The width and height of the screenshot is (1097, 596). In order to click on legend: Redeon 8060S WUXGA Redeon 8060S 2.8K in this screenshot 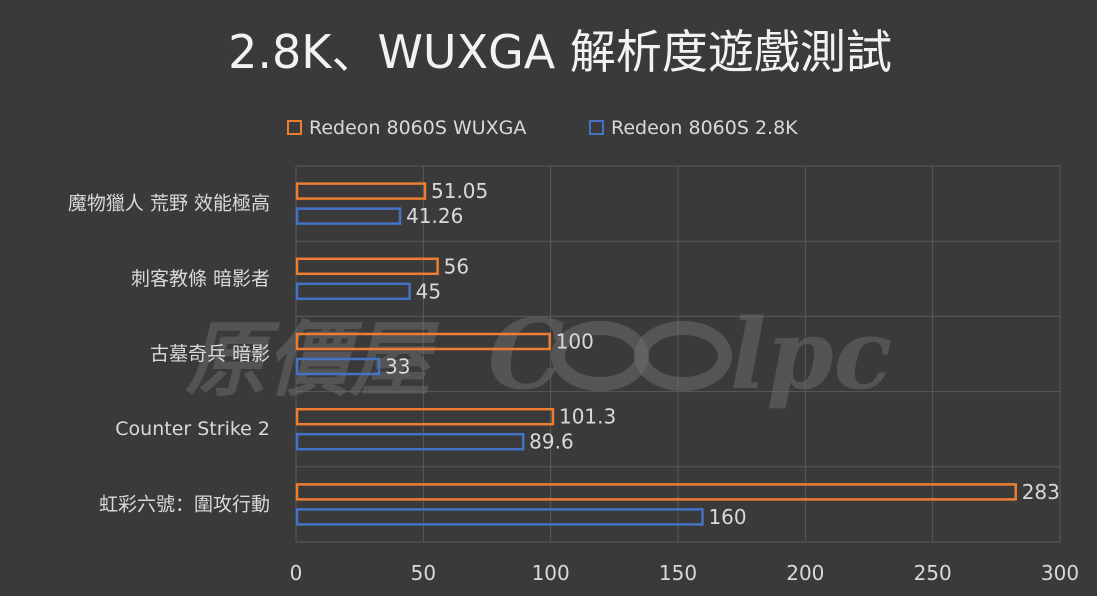, I will do `click(542, 128)`.